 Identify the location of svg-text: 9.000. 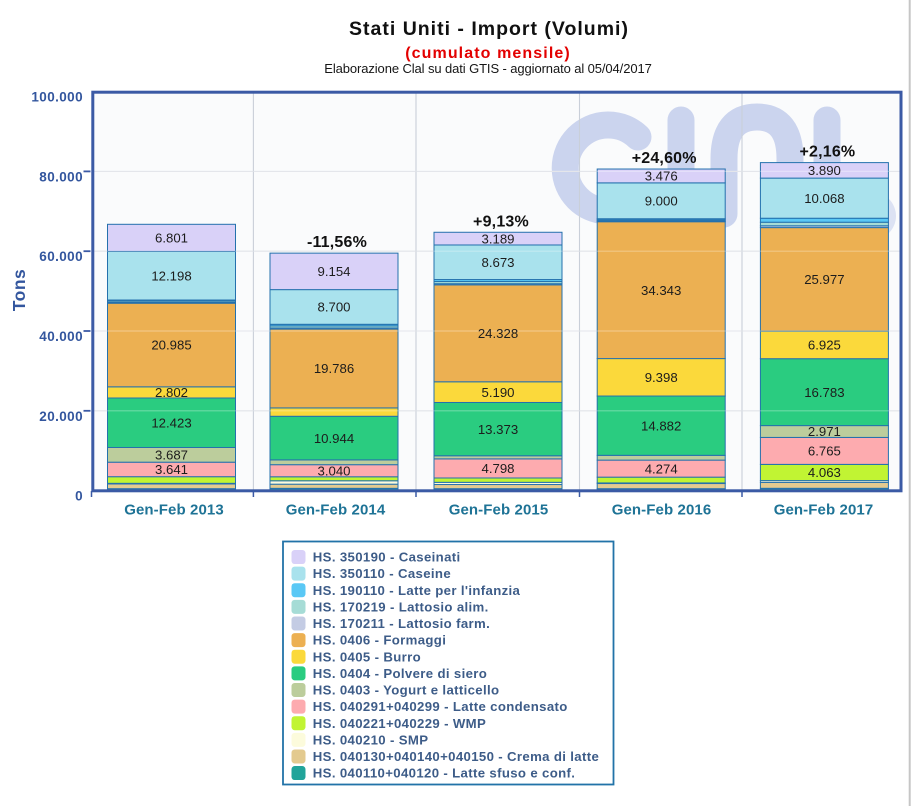
(661, 201).